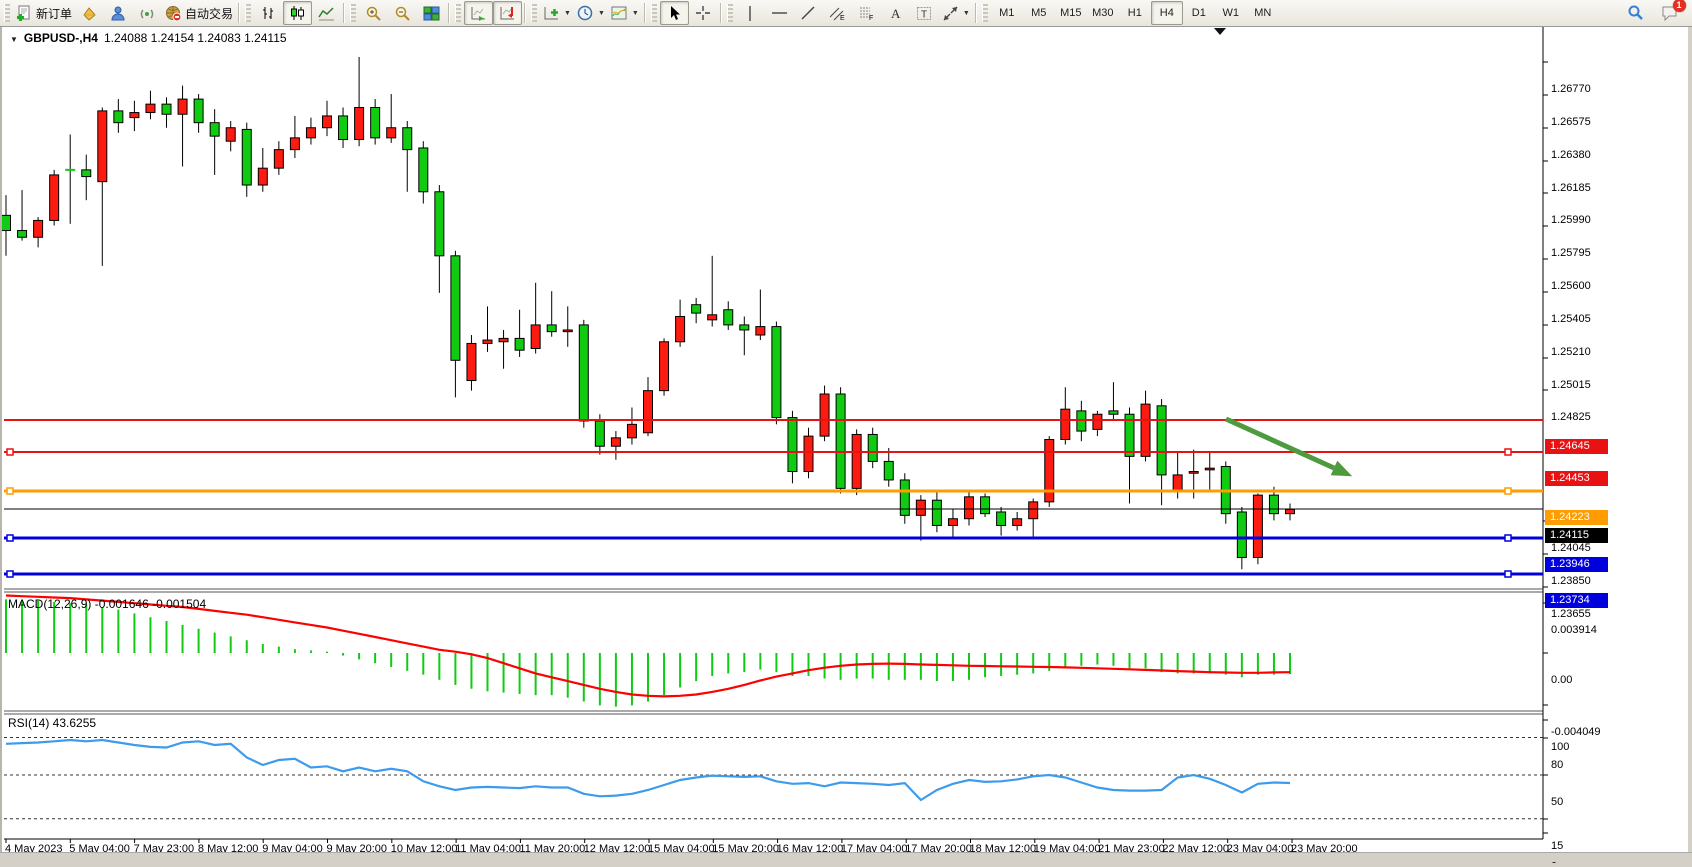 This screenshot has width=1692, height=867. Describe the element at coordinates (773, 778) in the screenshot. I see `rsi-panel` at that location.